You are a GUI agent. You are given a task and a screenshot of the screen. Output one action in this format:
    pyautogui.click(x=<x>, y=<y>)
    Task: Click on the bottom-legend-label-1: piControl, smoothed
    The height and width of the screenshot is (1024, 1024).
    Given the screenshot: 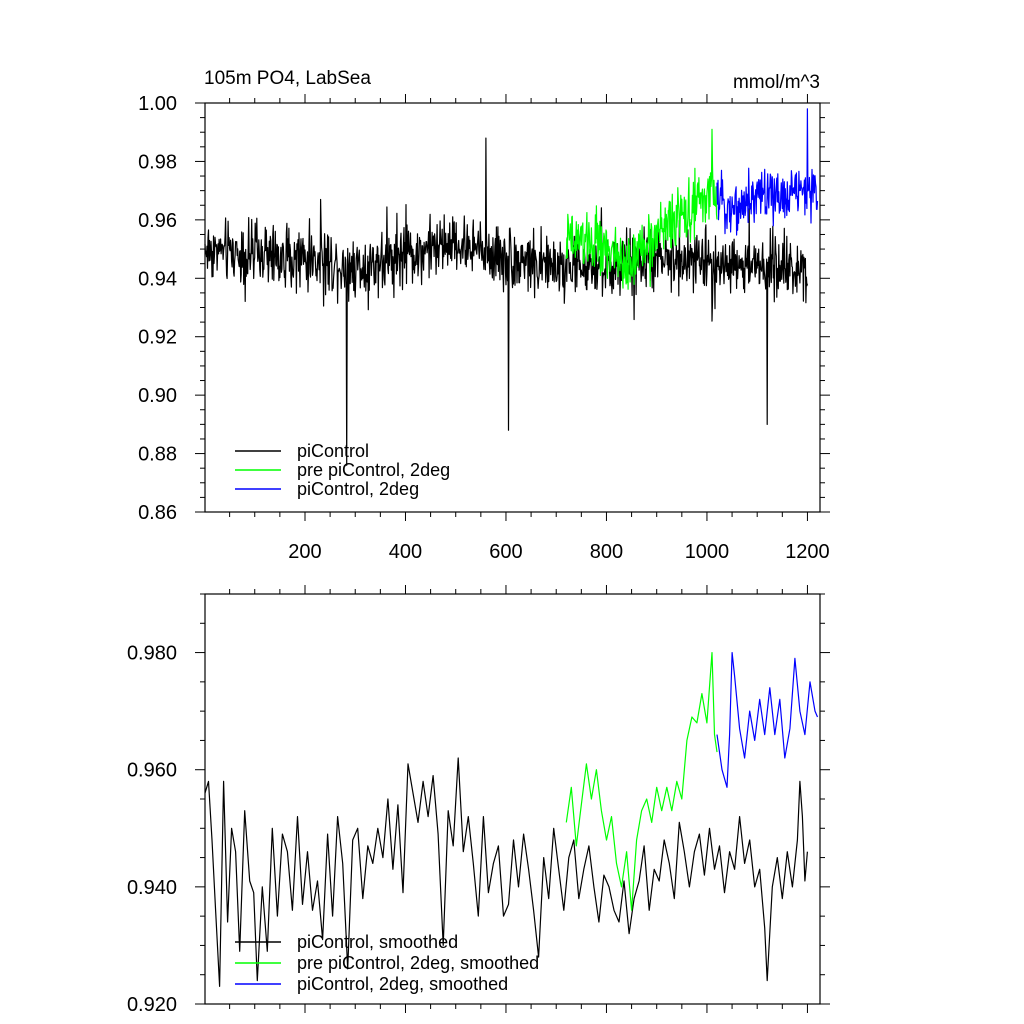 What is the action you would take?
    pyautogui.click(x=377, y=942)
    